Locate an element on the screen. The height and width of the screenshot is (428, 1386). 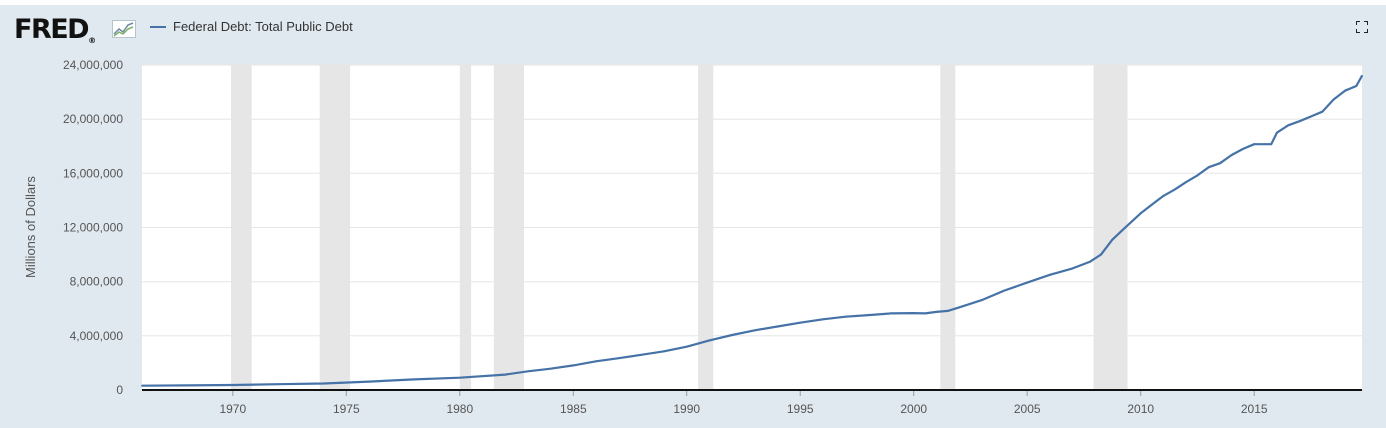
x-tick-label-4: 1990 is located at coordinates (686, 409).